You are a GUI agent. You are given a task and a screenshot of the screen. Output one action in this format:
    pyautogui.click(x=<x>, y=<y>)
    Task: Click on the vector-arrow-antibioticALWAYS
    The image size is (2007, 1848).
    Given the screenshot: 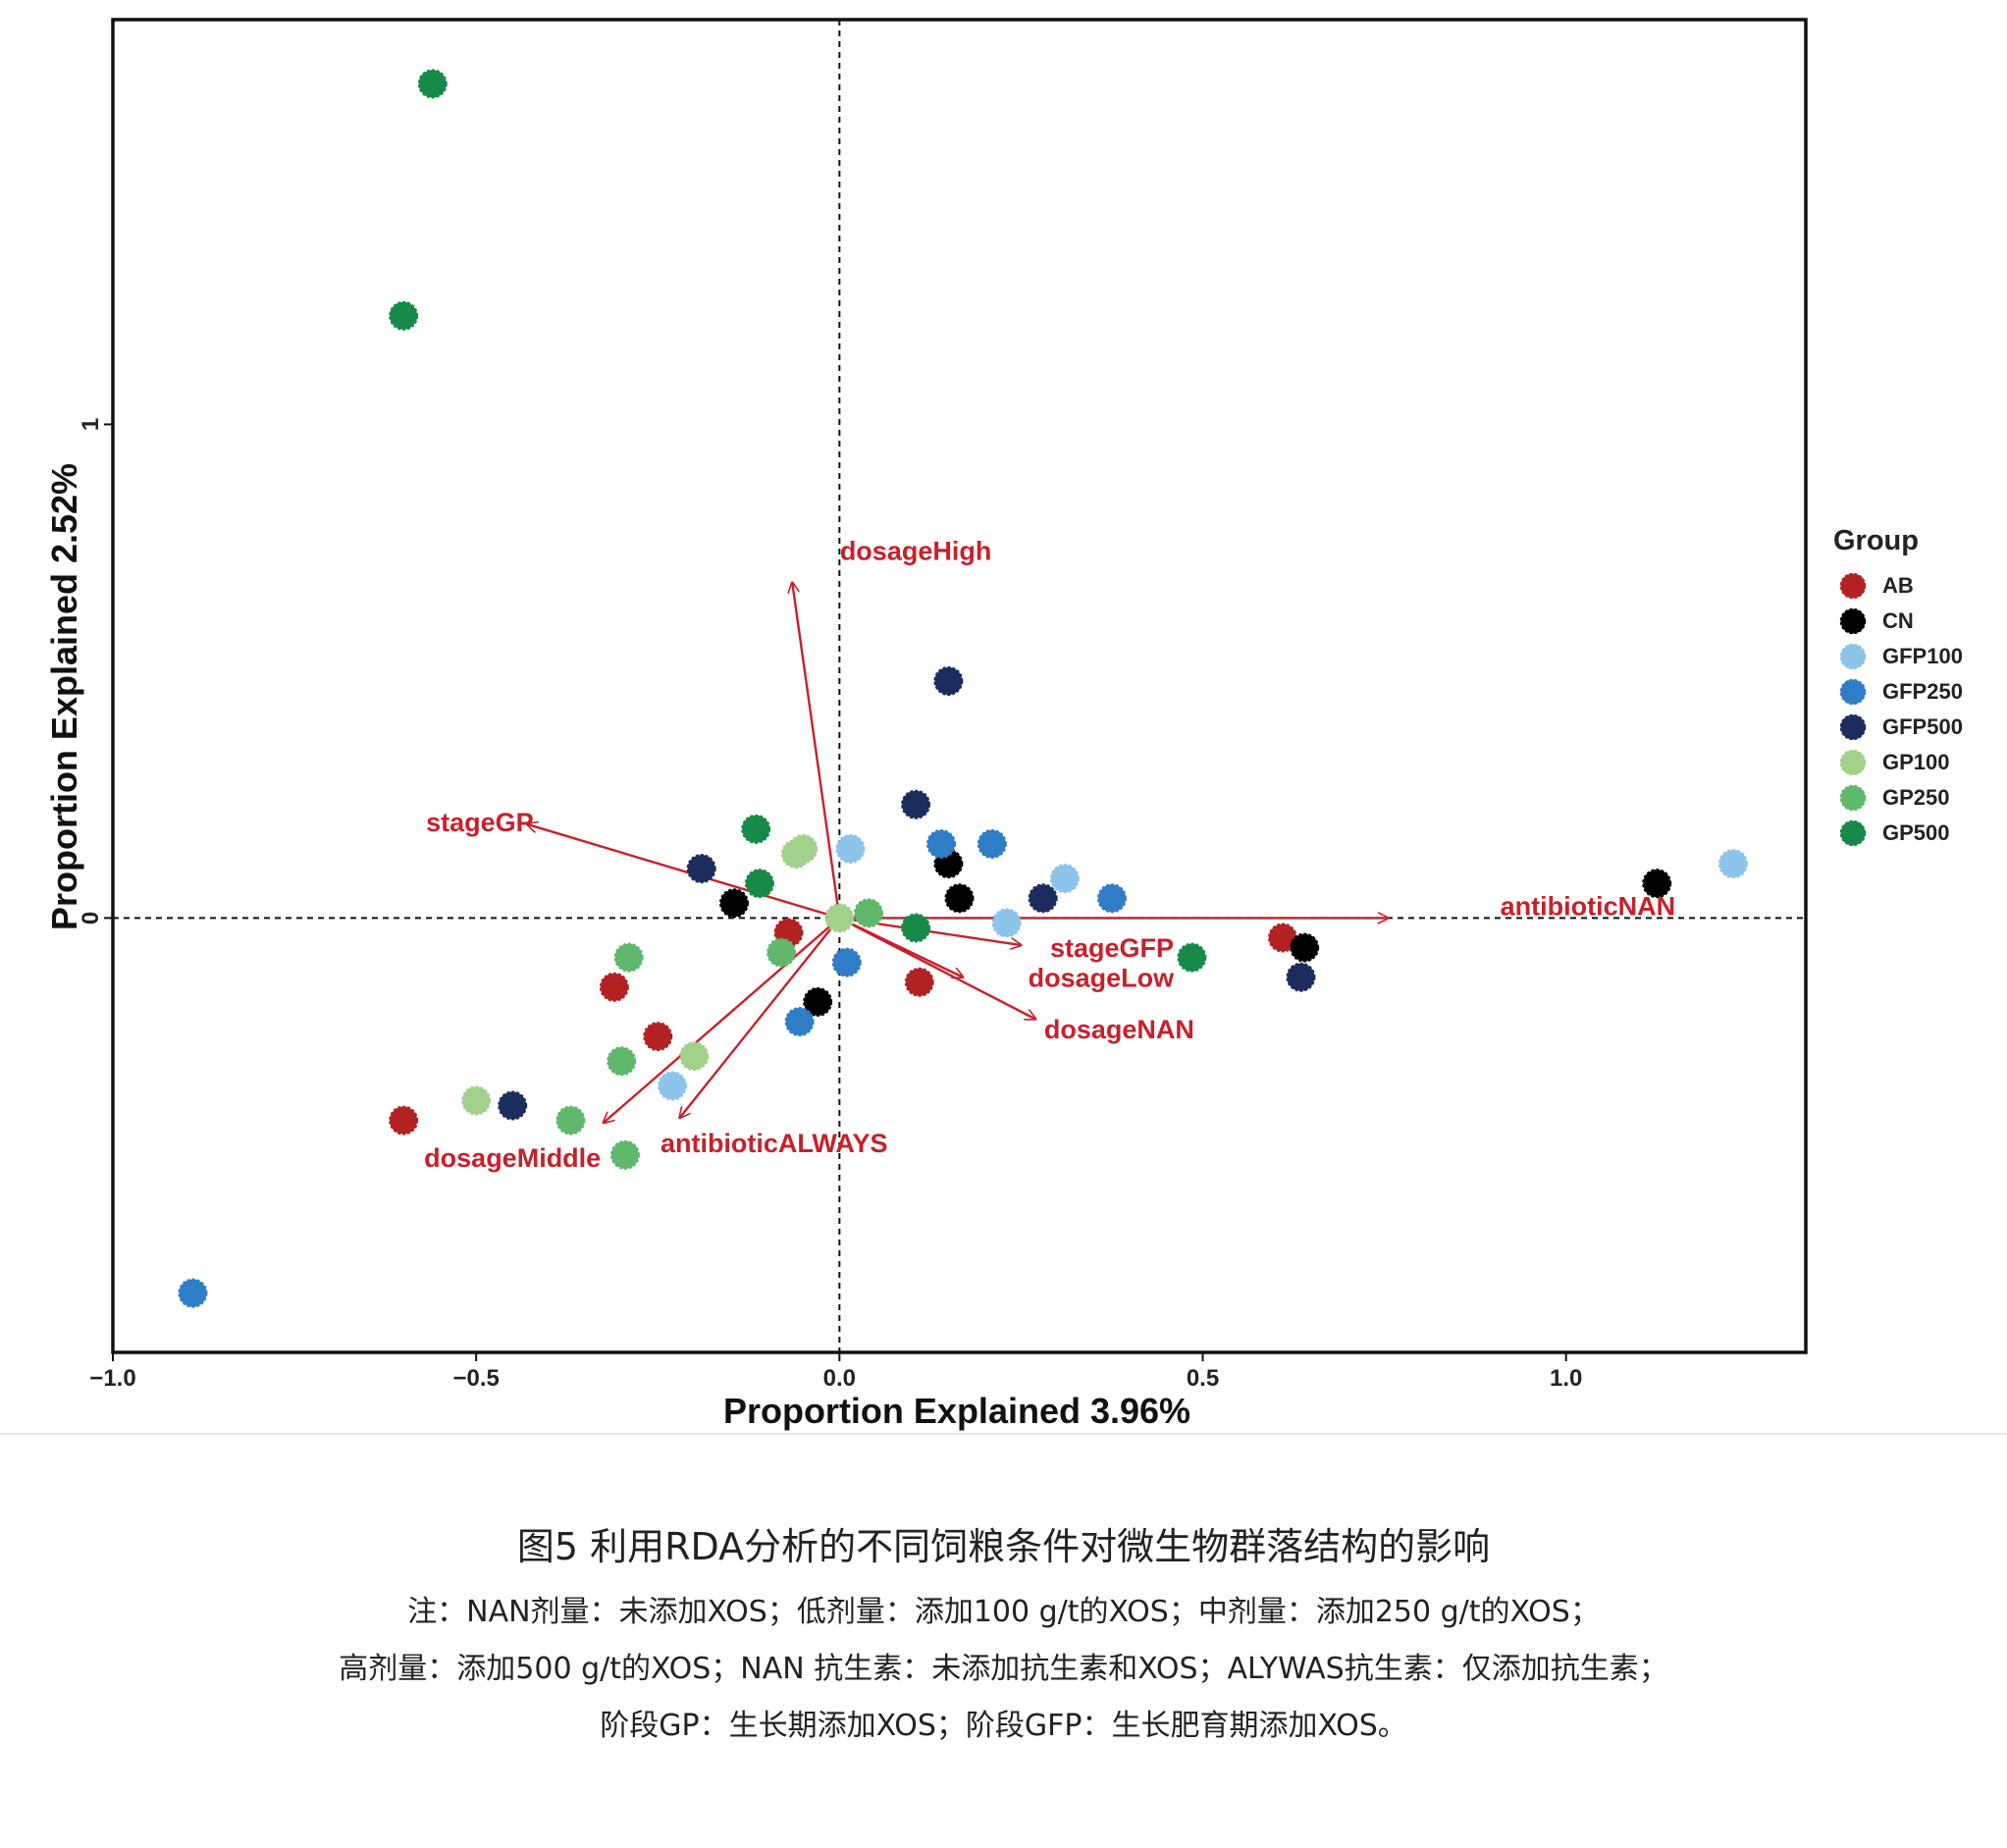 What is the action you would take?
    pyautogui.click(x=760, y=1018)
    